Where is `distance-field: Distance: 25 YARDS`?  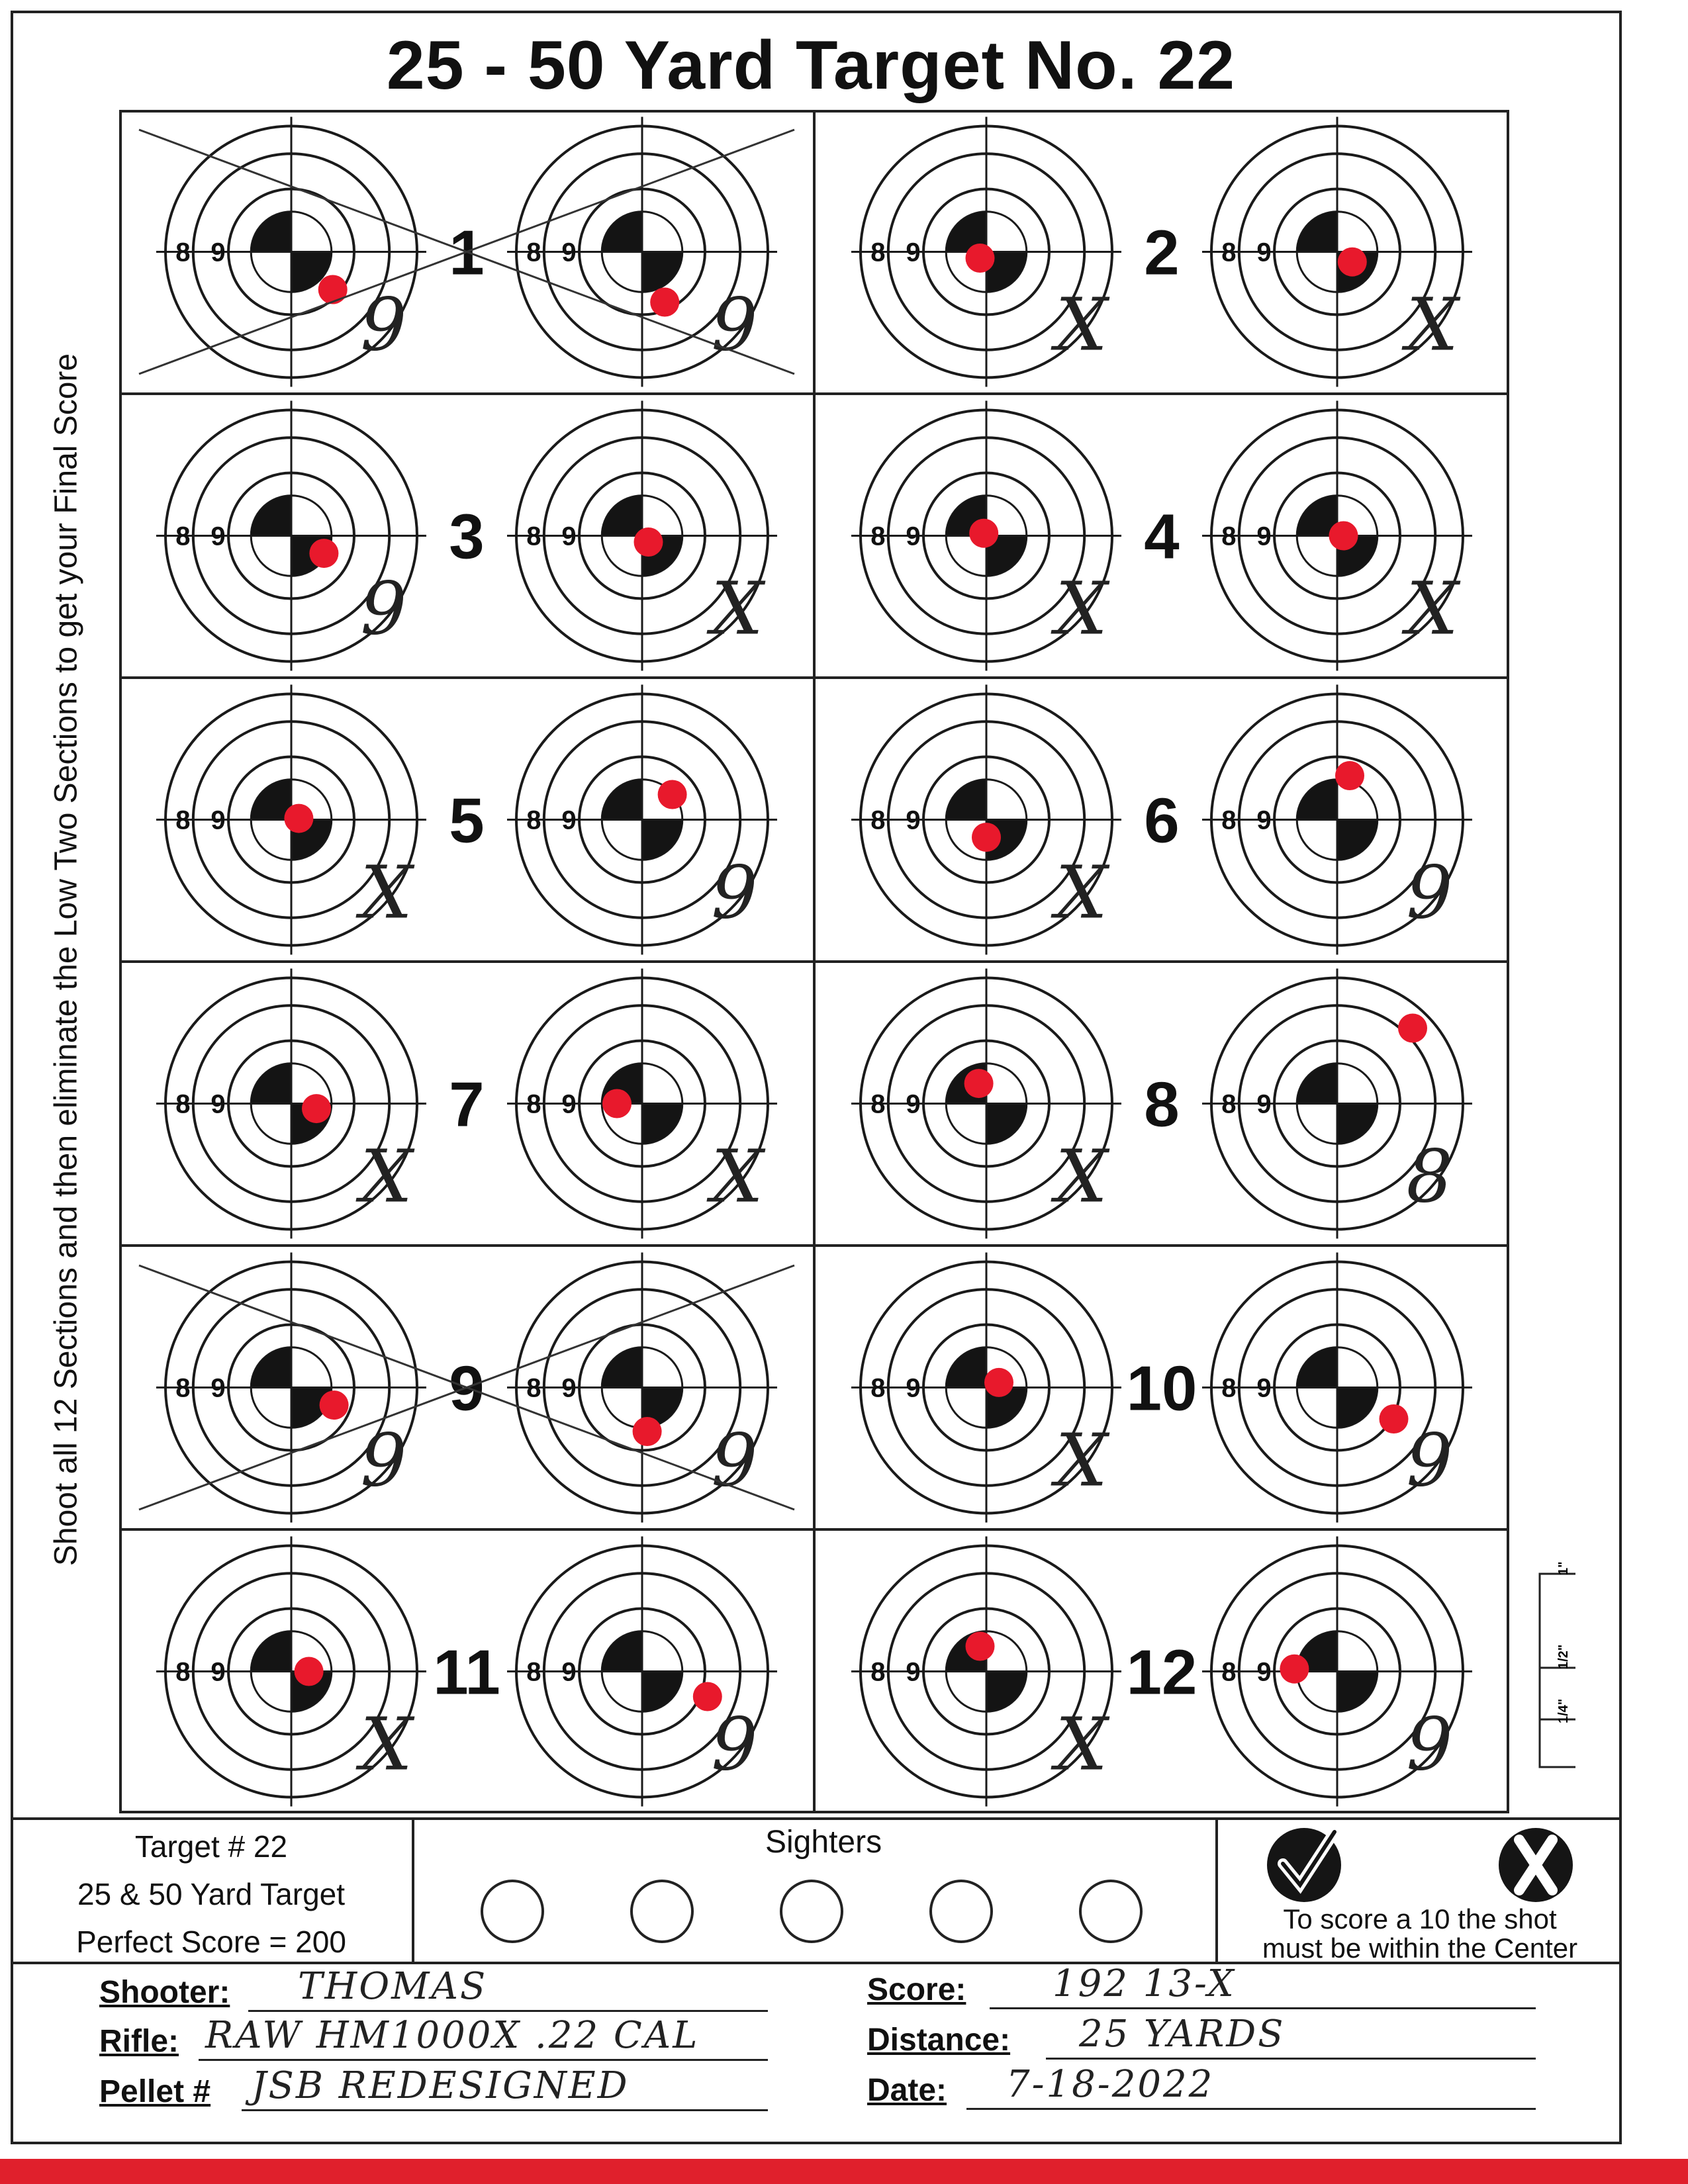 distance-field: Distance: 25 YARDS is located at coordinates (1201, 2037).